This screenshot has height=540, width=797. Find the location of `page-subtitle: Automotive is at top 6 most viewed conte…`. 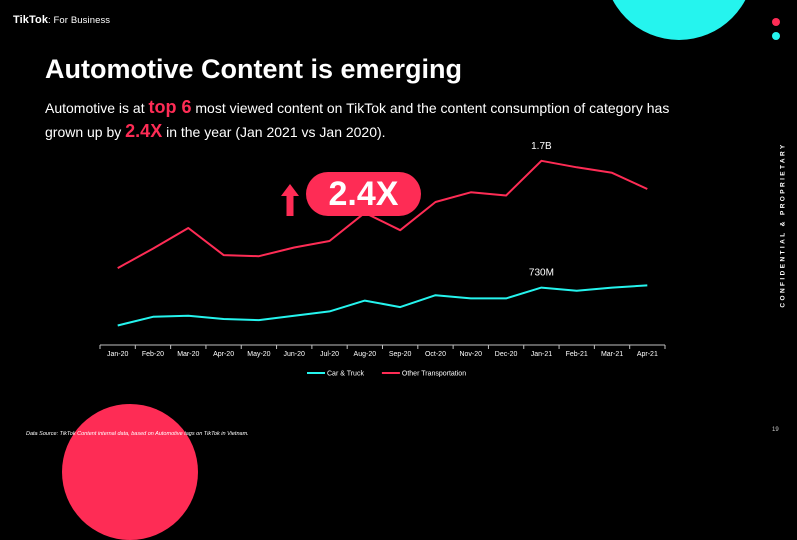

page-subtitle: Automotive is at top 6 most viewed conte… is located at coordinates (375, 120).